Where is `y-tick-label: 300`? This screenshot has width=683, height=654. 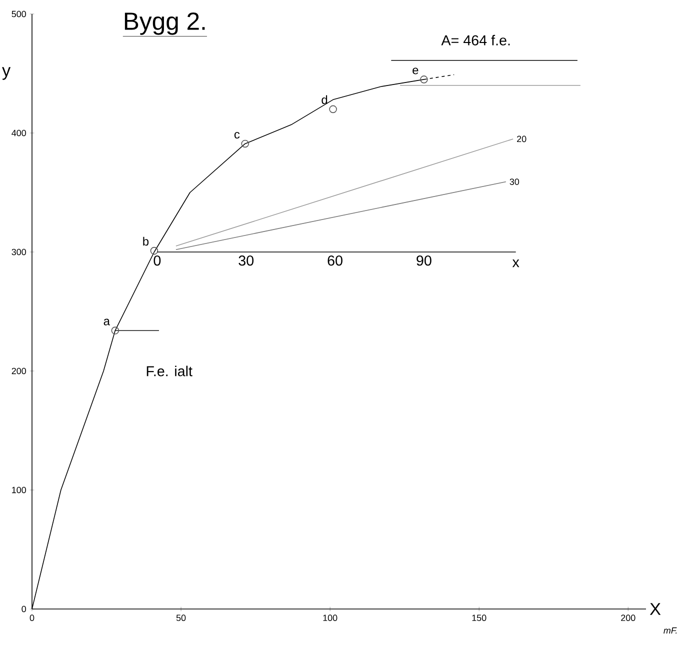
y-tick-label: 300 is located at coordinates (19, 252).